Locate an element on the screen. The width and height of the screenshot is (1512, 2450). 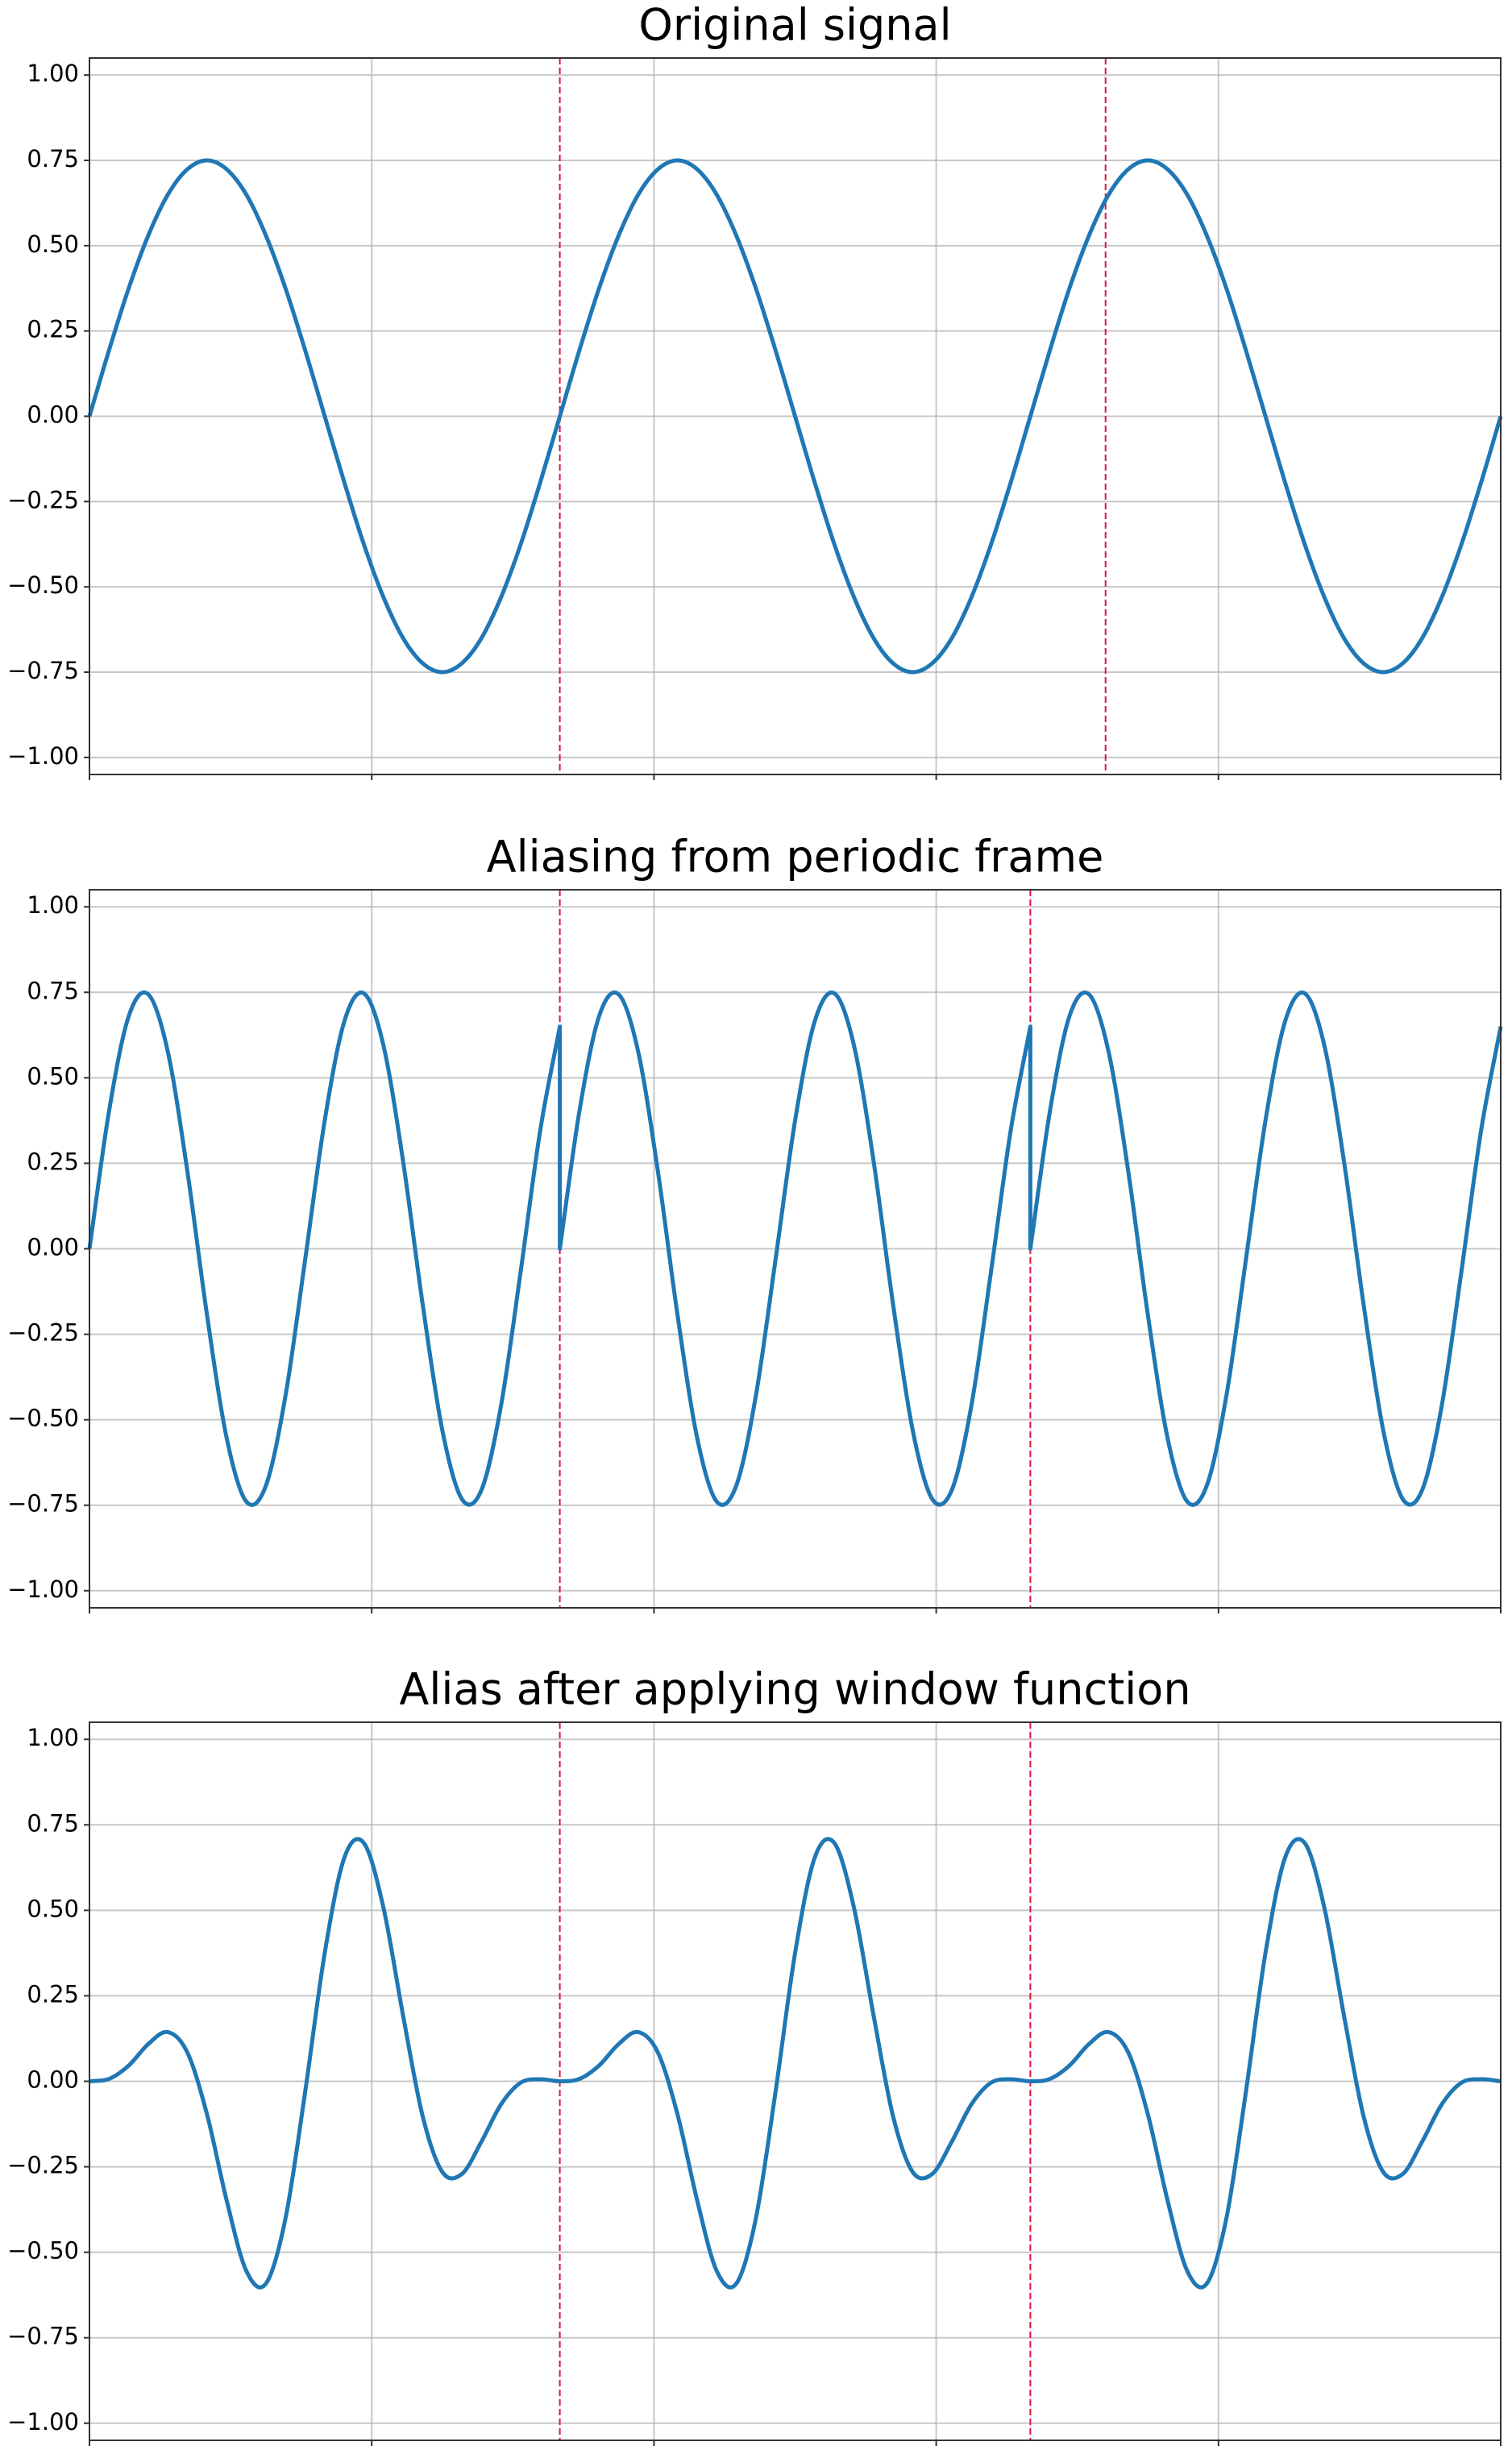
chart-title: Alias after applying window function is located at coordinates (794, 1690).